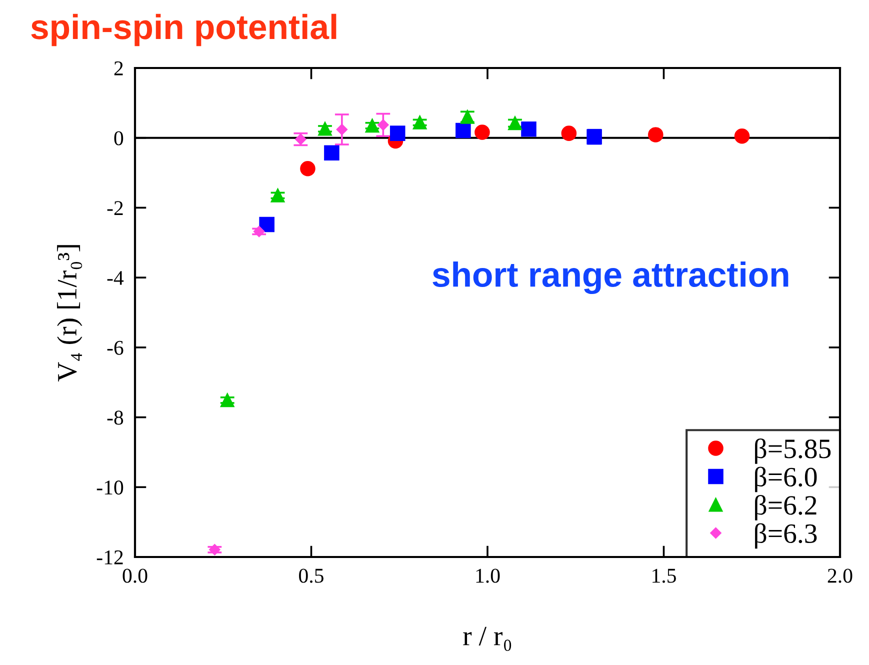 This screenshot has width=869, height=665. Describe the element at coordinates (109, 557) in the screenshot. I see `y-tick-label: -12` at that location.